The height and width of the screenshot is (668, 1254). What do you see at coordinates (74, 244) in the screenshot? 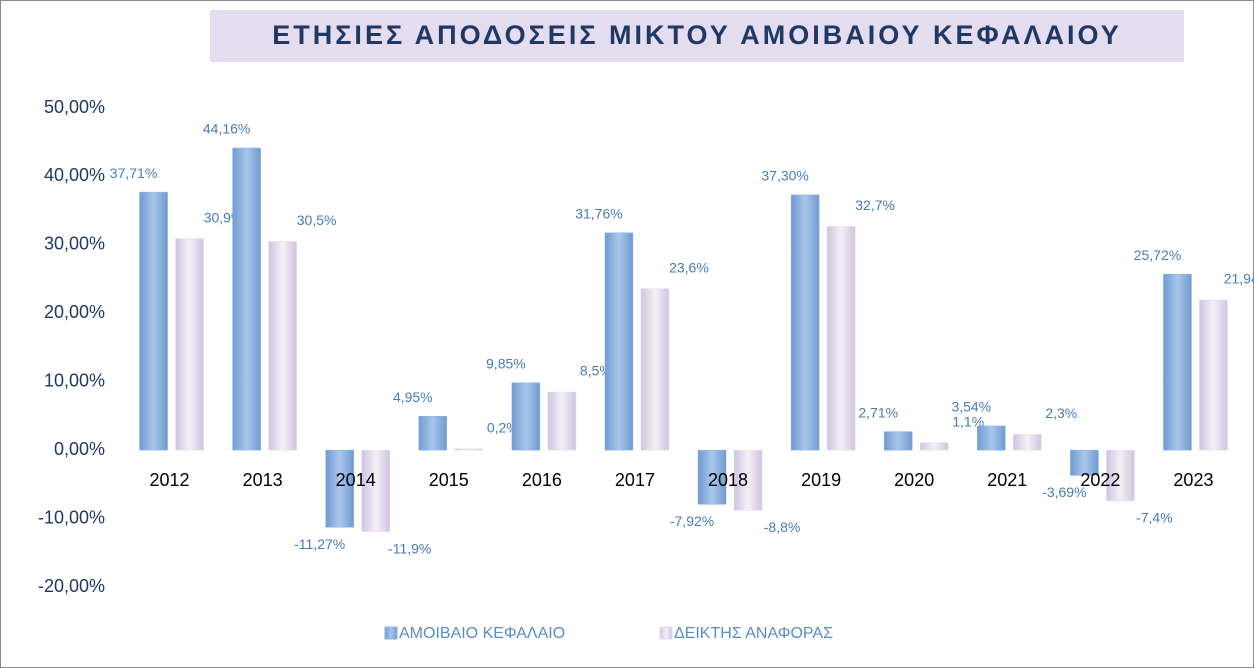
I see `y-tick-label: 30,00%` at bounding box center [74, 244].